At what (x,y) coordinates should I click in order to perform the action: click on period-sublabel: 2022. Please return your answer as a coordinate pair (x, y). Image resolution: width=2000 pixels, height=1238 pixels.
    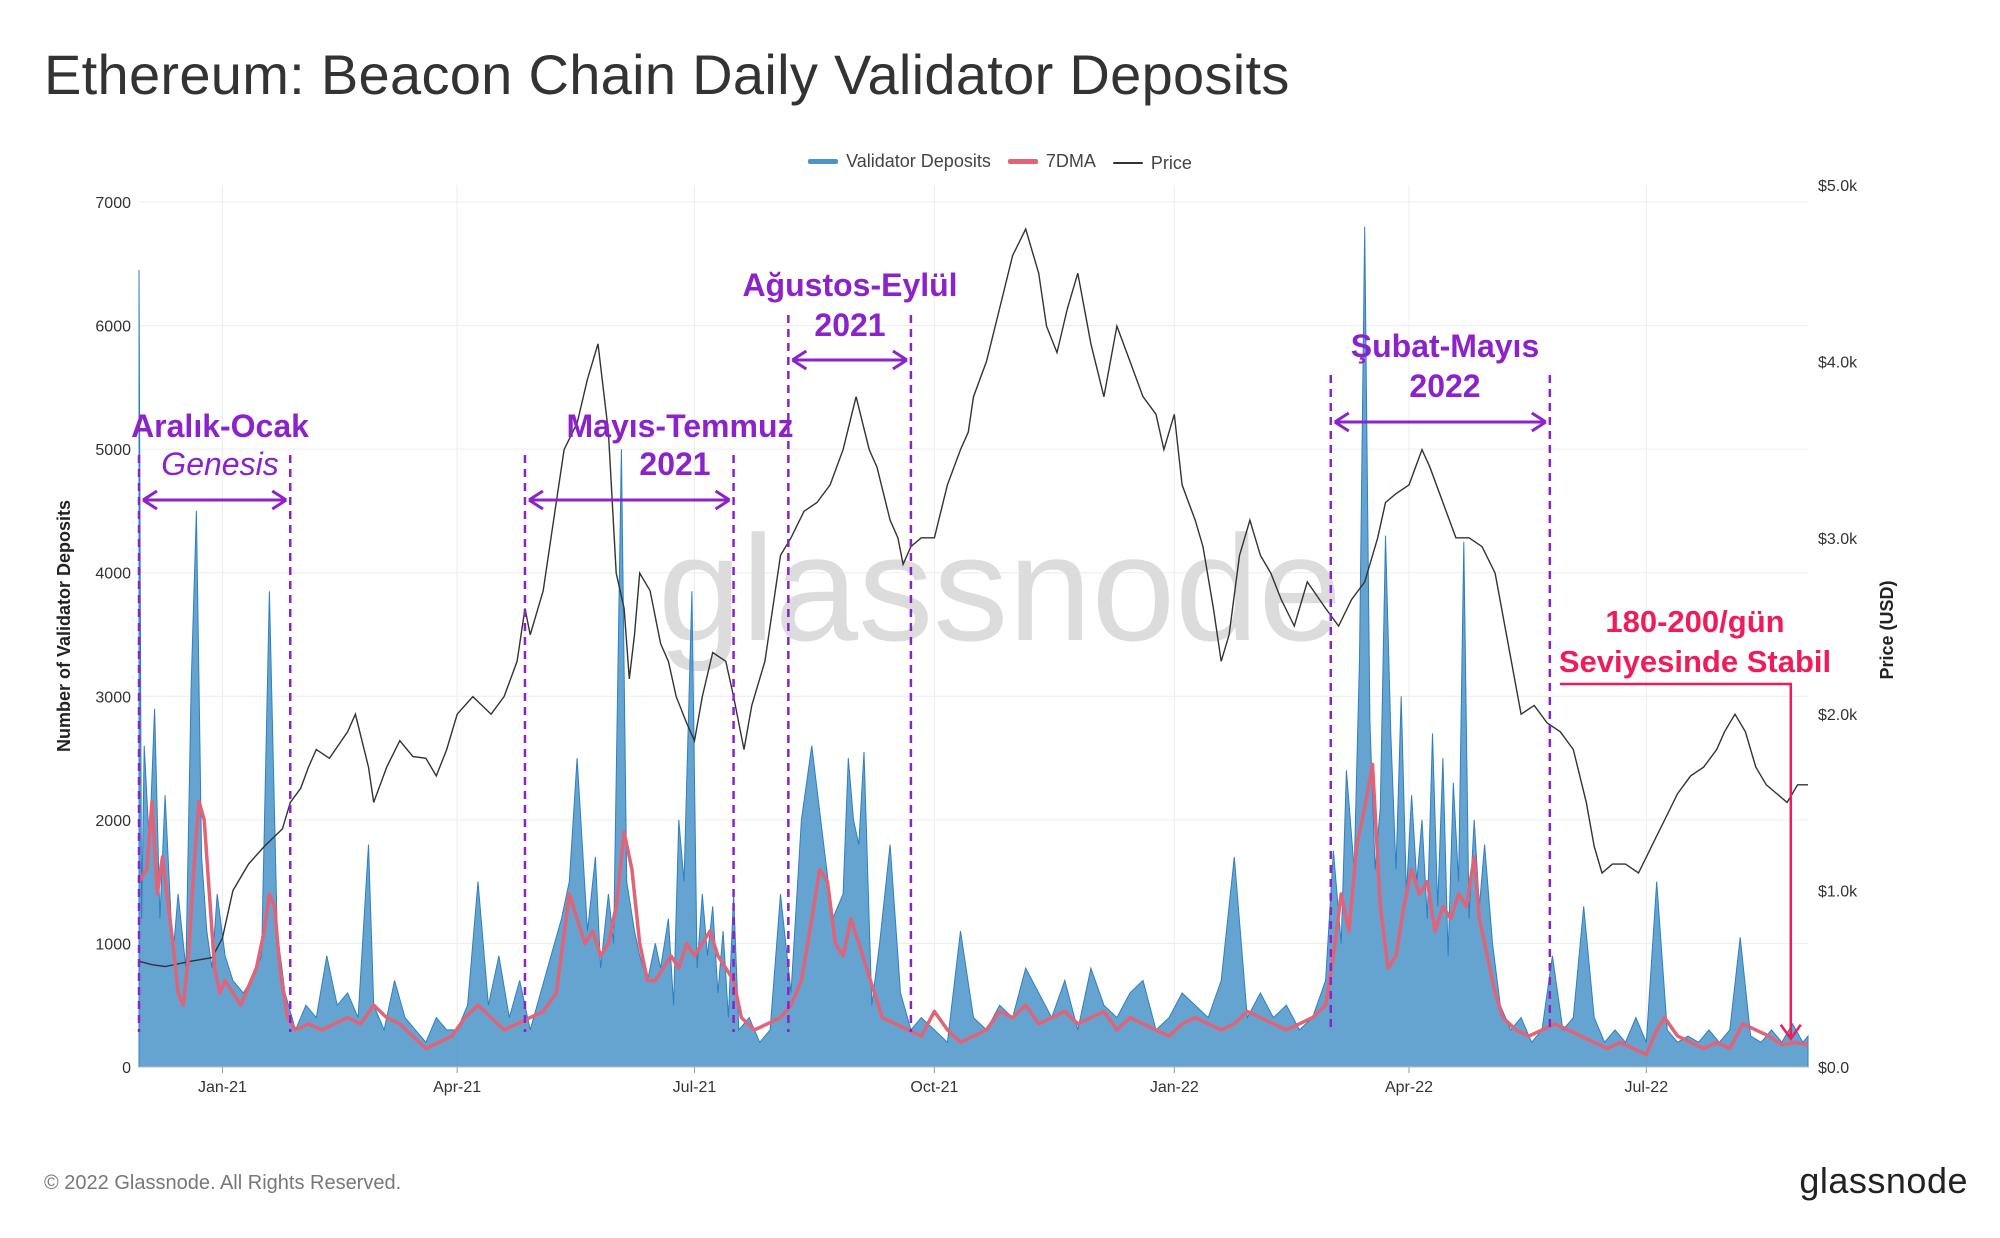
    Looking at the image, I should click on (1444, 386).